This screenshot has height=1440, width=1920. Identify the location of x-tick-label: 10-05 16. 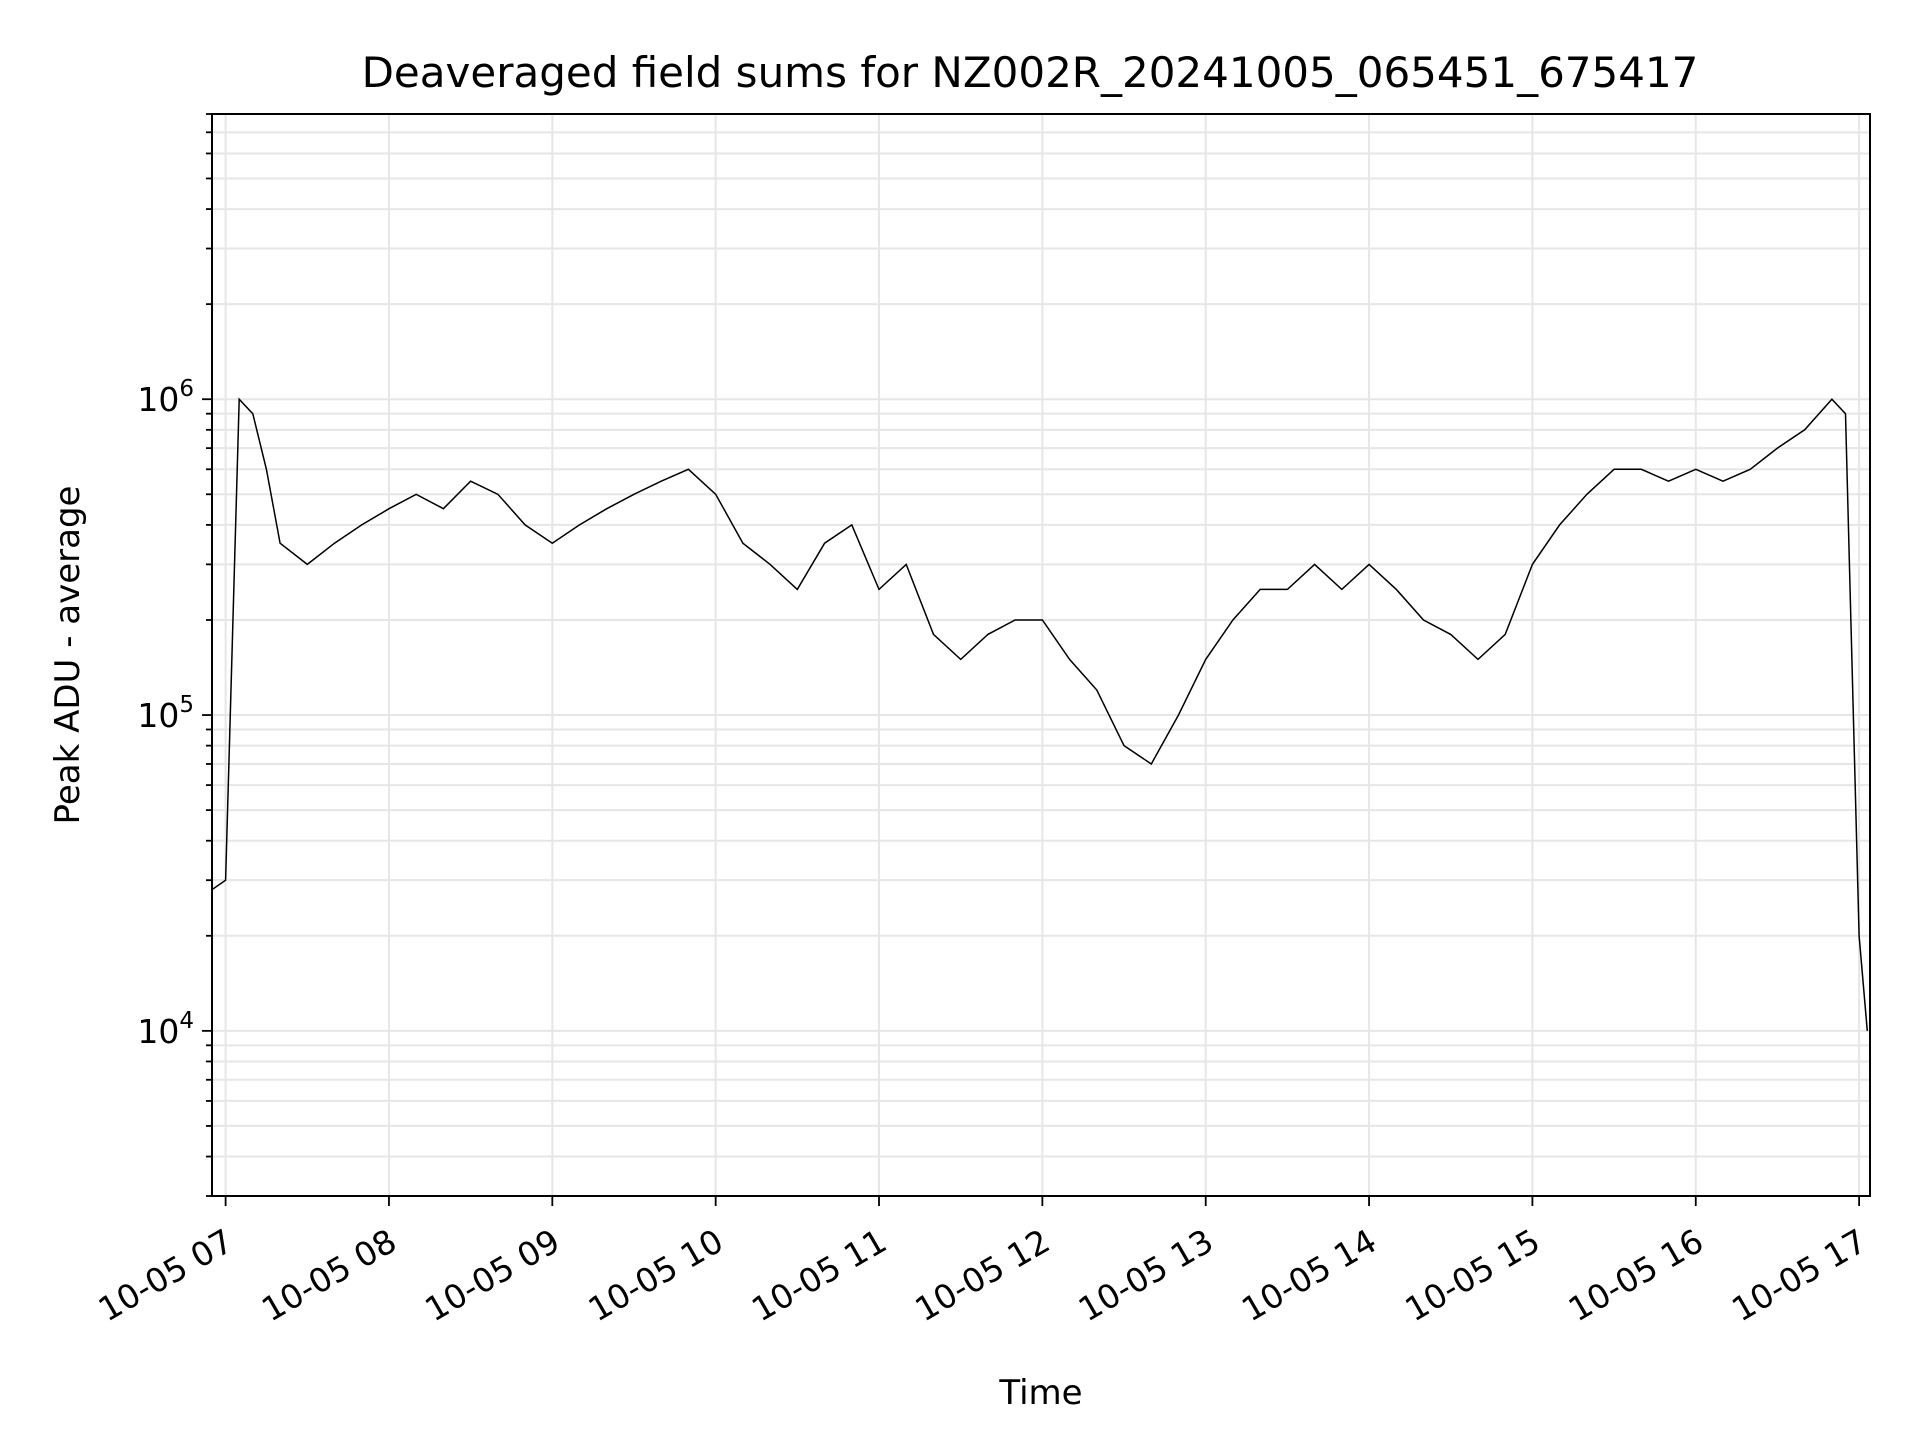
(1636, 1275).